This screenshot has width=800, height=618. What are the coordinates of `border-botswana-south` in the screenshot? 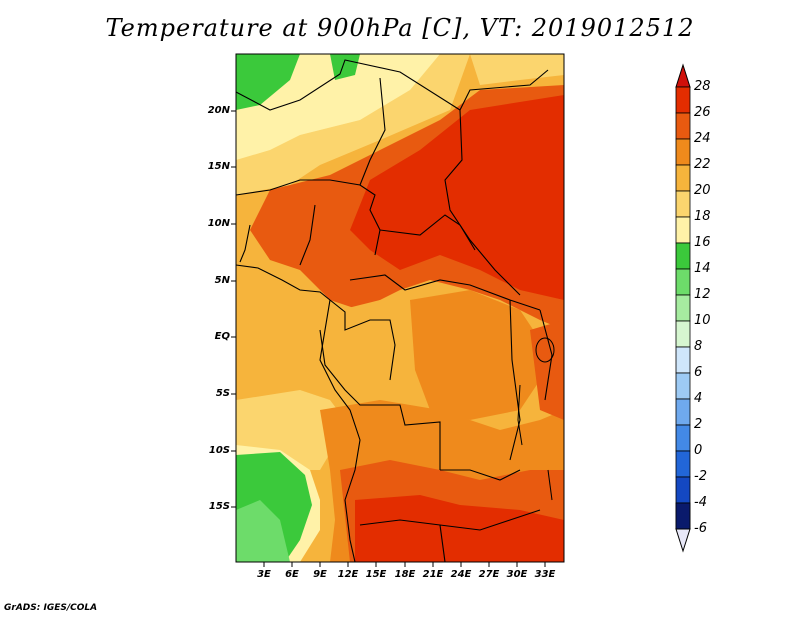 It's located at (442, 543).